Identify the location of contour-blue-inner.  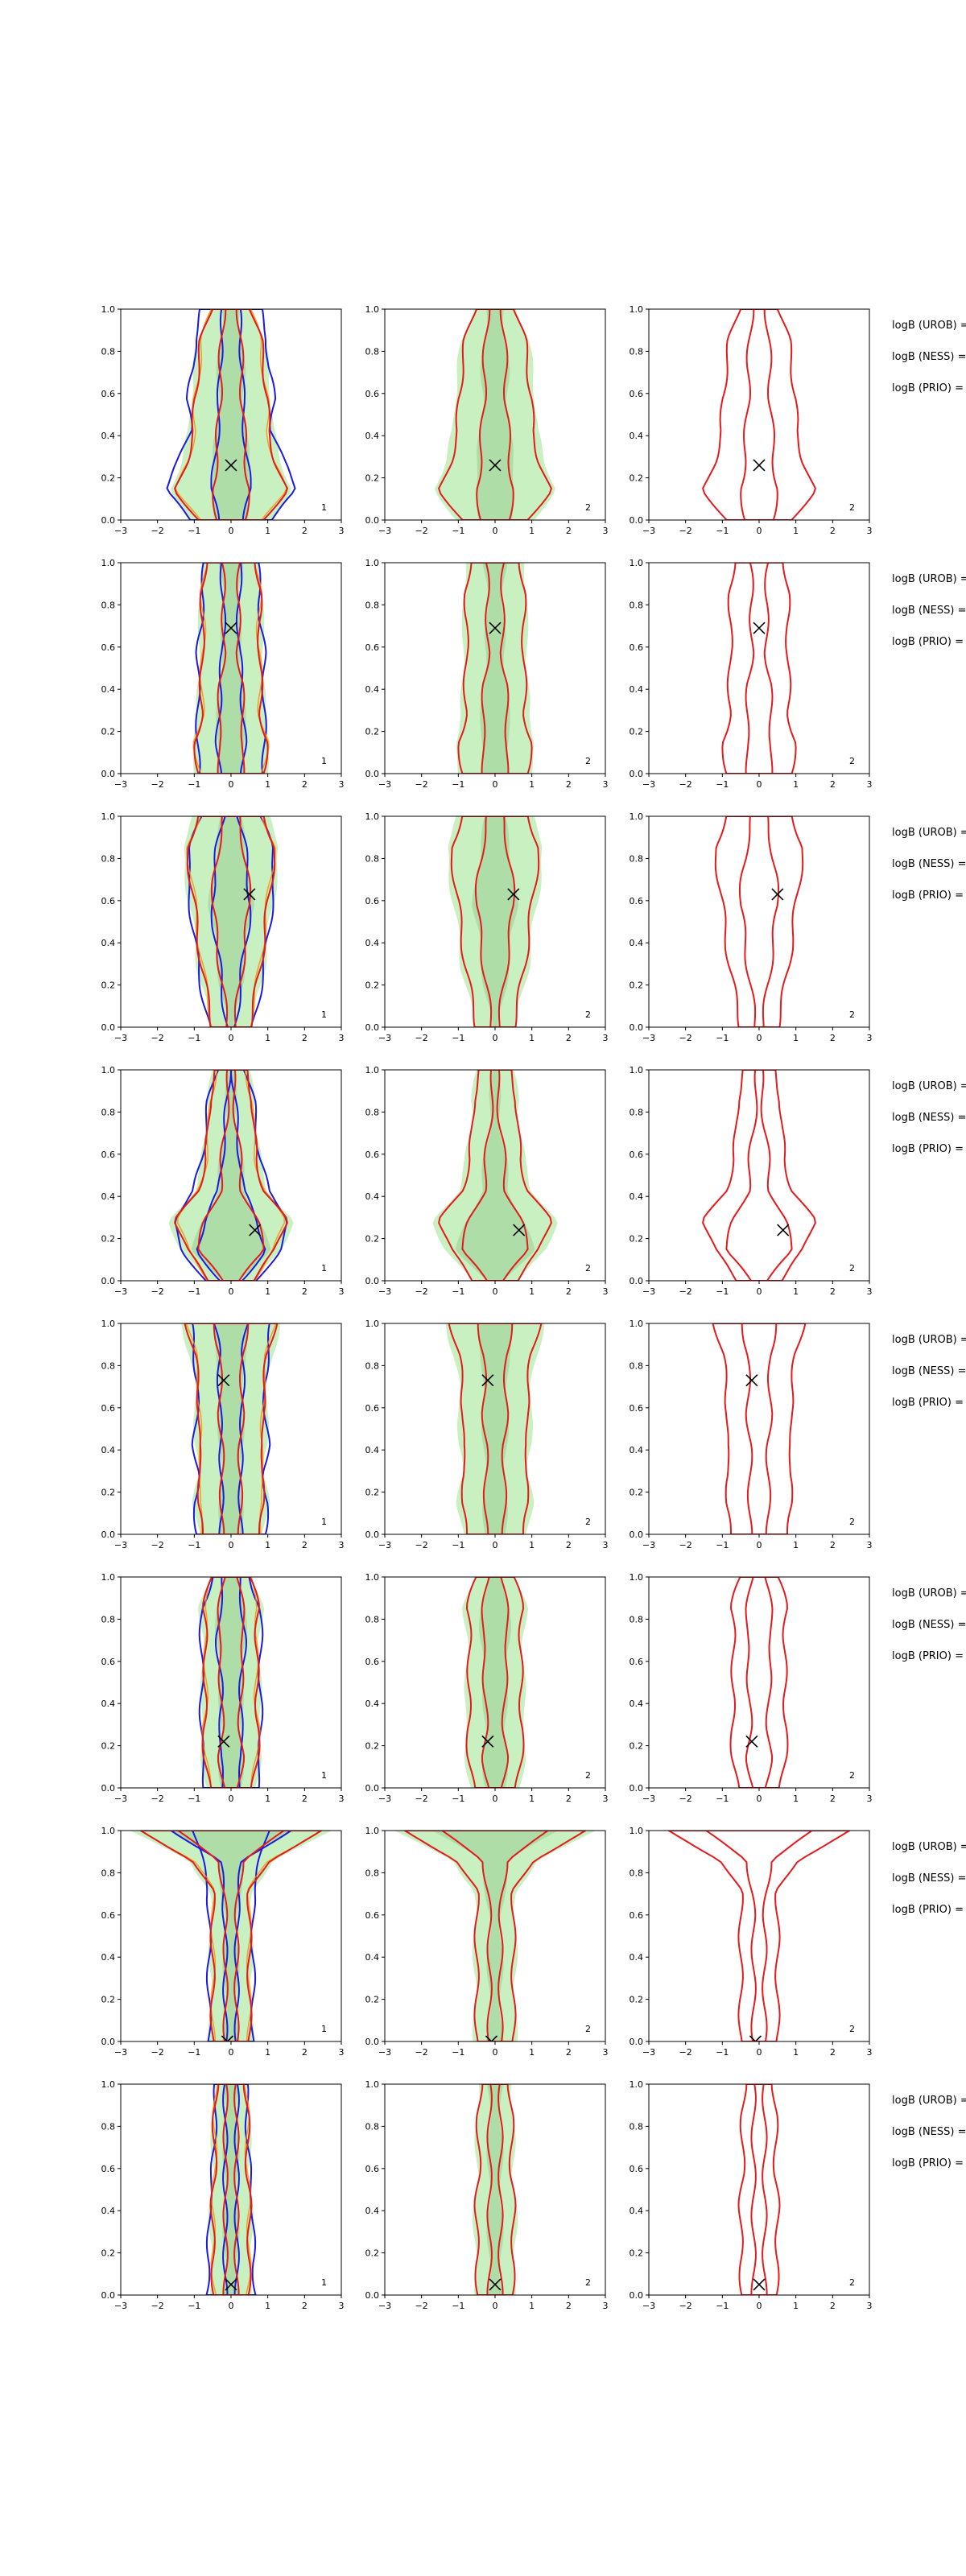
(231, 668).